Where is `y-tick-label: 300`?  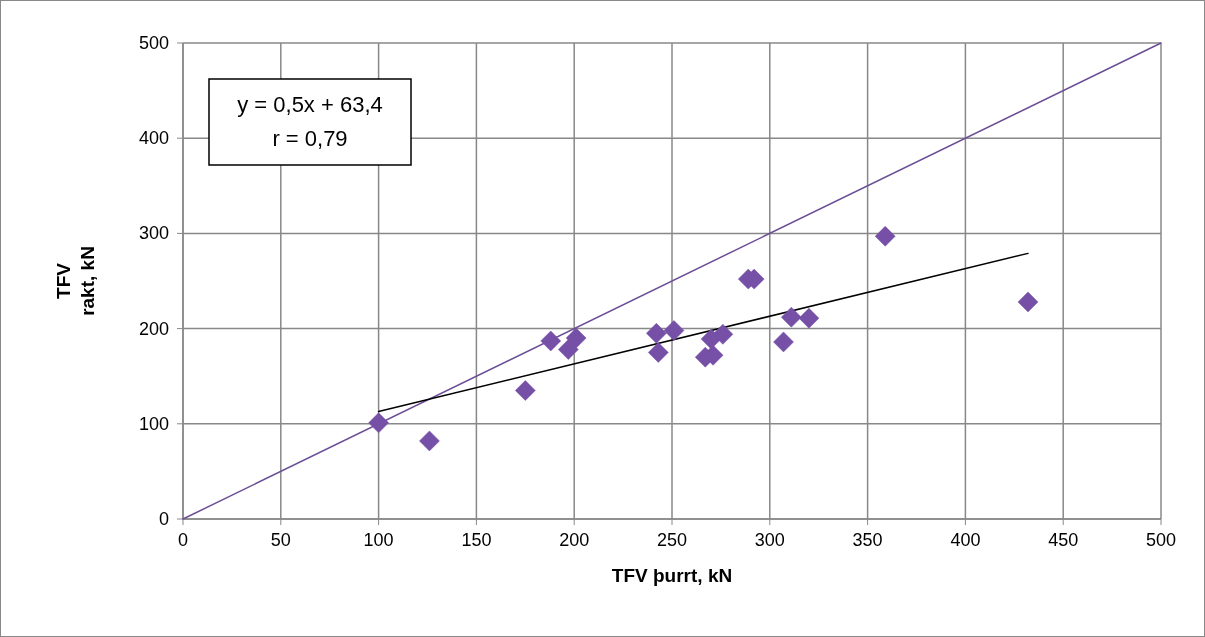
y-tick-label: 300 is located at coordinates (153, 233).